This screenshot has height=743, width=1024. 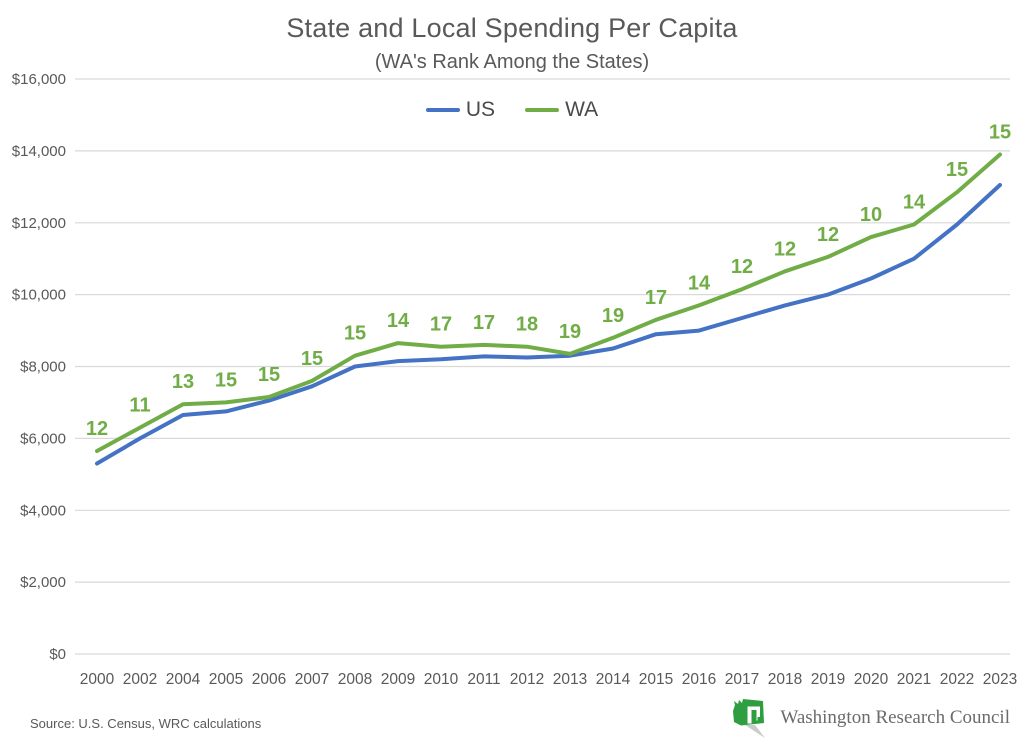 What do you see at coordinates (527, 325) in the screenshot?
I see `wa-rank-label: 18` at bounding box center [527, 325].